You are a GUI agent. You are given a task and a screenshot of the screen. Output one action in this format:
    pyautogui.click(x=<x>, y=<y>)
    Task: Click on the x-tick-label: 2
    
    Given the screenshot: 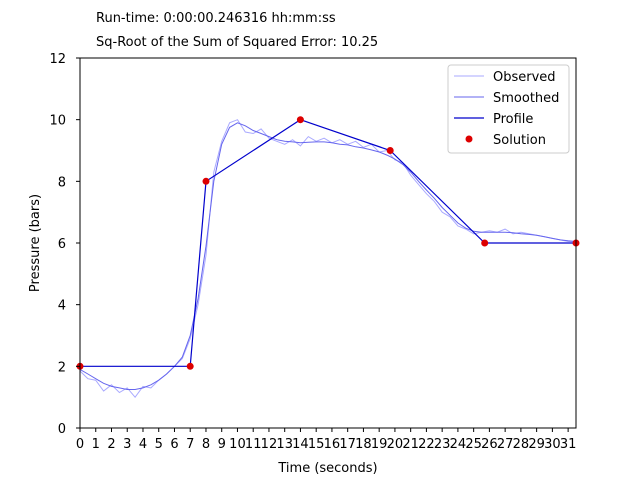 What is the action you would take?
    pyautogui.click(x=111, y=444)
    